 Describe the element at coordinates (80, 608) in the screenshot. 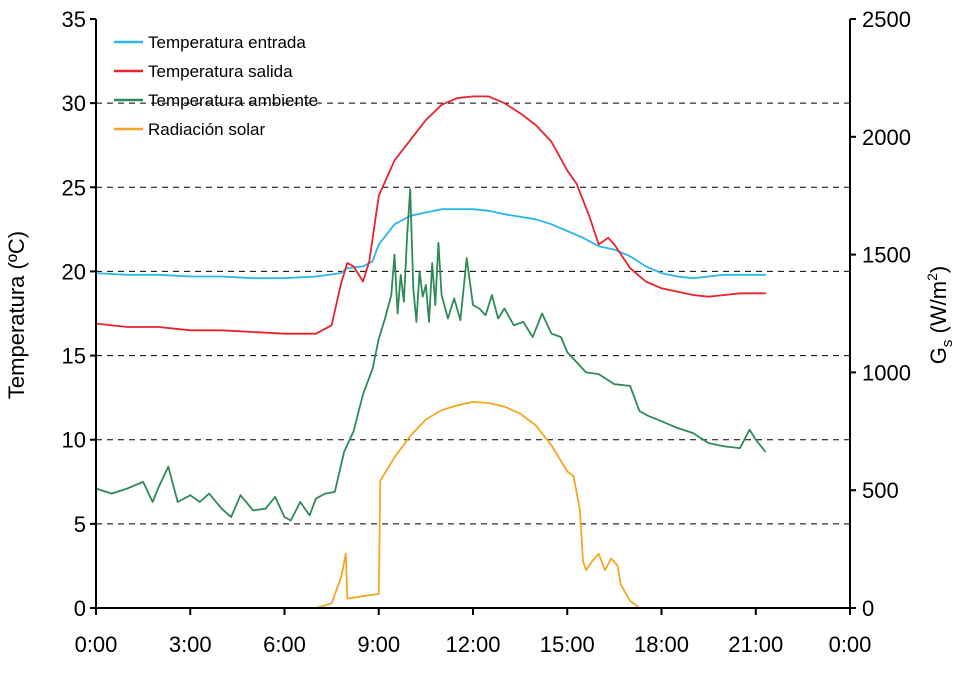

I see `y-tick-label: 0` at that location.